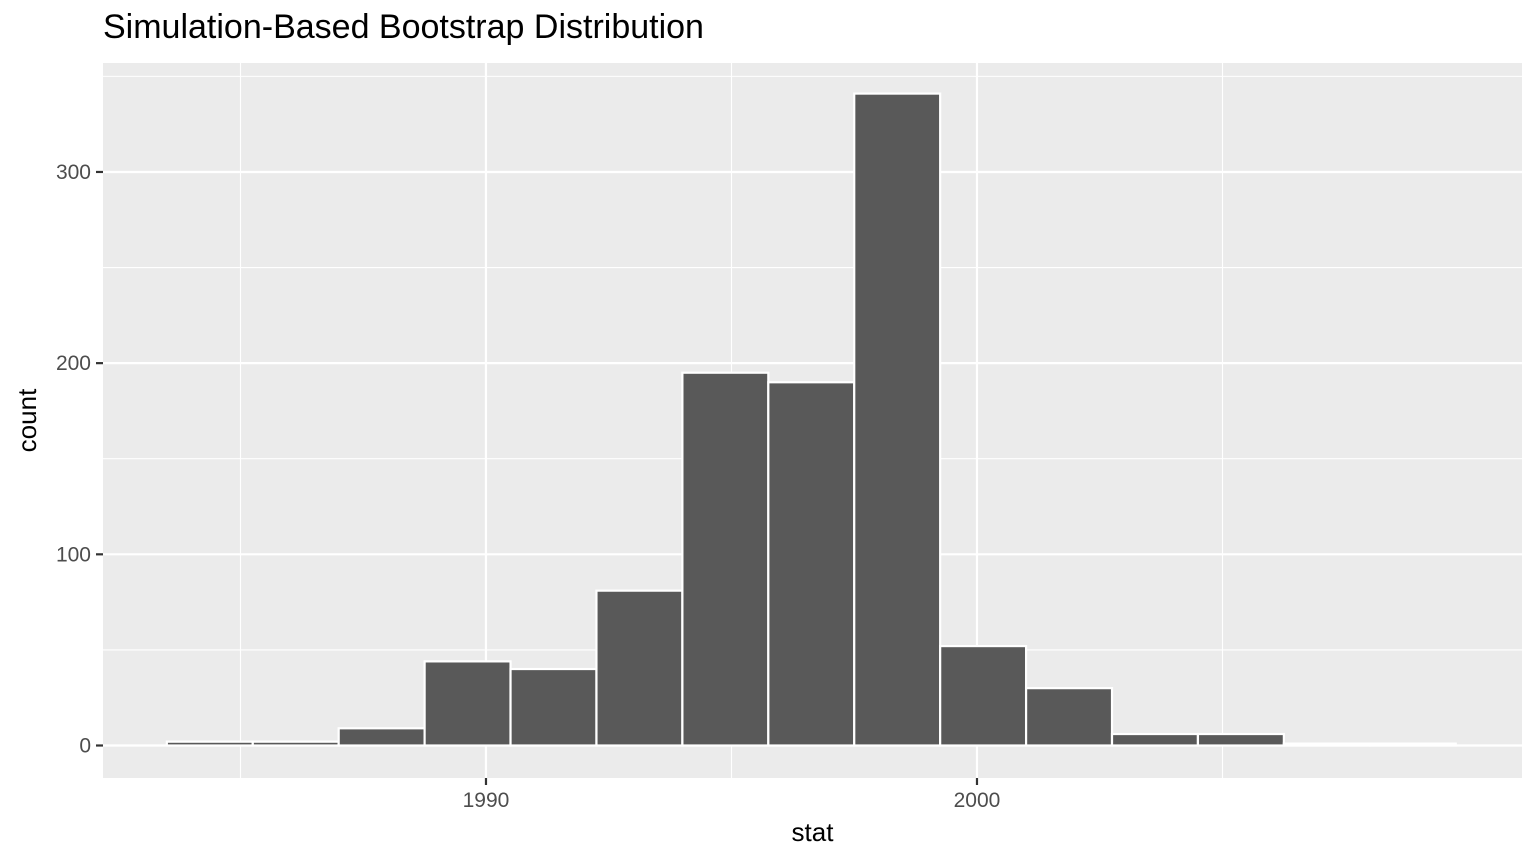 This screenshot has width=1536, height=864. Describe the element at coordinates (403, 27) in the screenshot. I see `chart-title: Simulation-Based Bootstrap Distribution` at that location.